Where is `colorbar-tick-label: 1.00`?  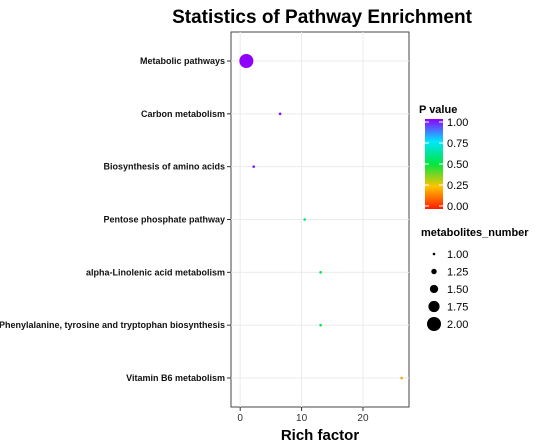 colorbar-tick-label: 1.00 is located at coordinates (457, 123).